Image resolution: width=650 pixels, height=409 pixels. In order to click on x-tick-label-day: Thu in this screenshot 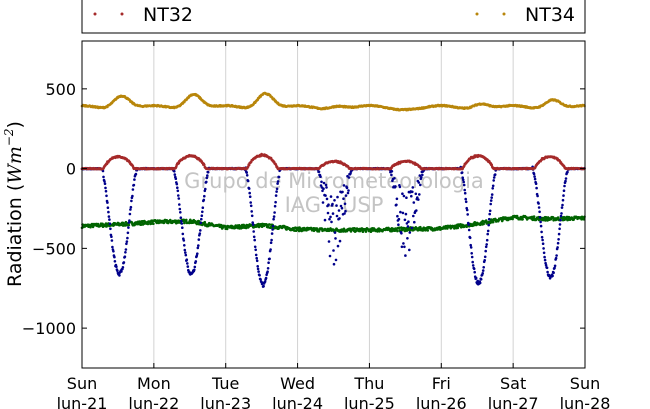, I will do `click(368, 383)`.